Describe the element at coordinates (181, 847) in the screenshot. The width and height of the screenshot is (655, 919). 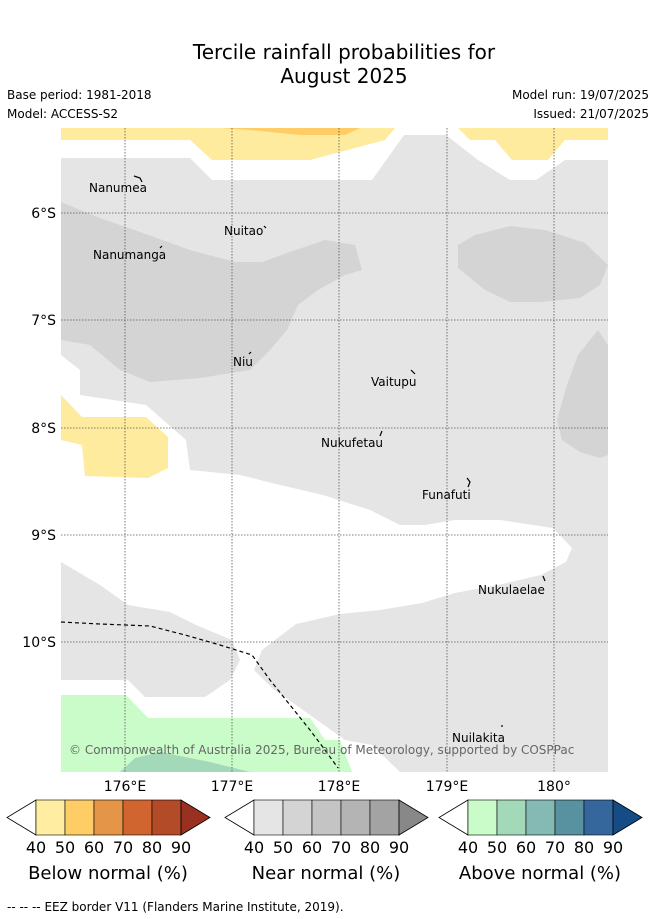
I see `colorbar-below-tick-90: 90` at that location.